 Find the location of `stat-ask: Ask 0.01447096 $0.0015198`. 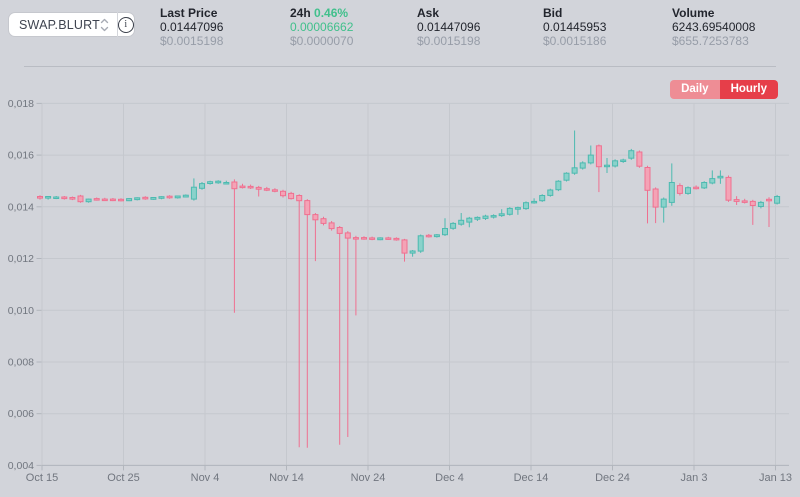

stat-ask: Ask 0.01447096 $0.0015198 is located at coordinates (448, 27).